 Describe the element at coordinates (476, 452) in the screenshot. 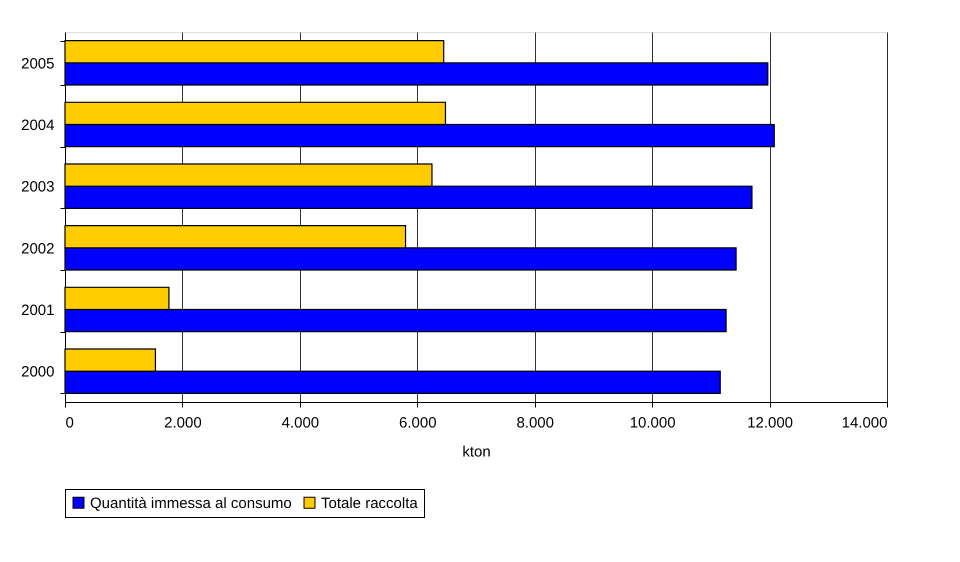

I see `x-axis-title: kton` at that location.